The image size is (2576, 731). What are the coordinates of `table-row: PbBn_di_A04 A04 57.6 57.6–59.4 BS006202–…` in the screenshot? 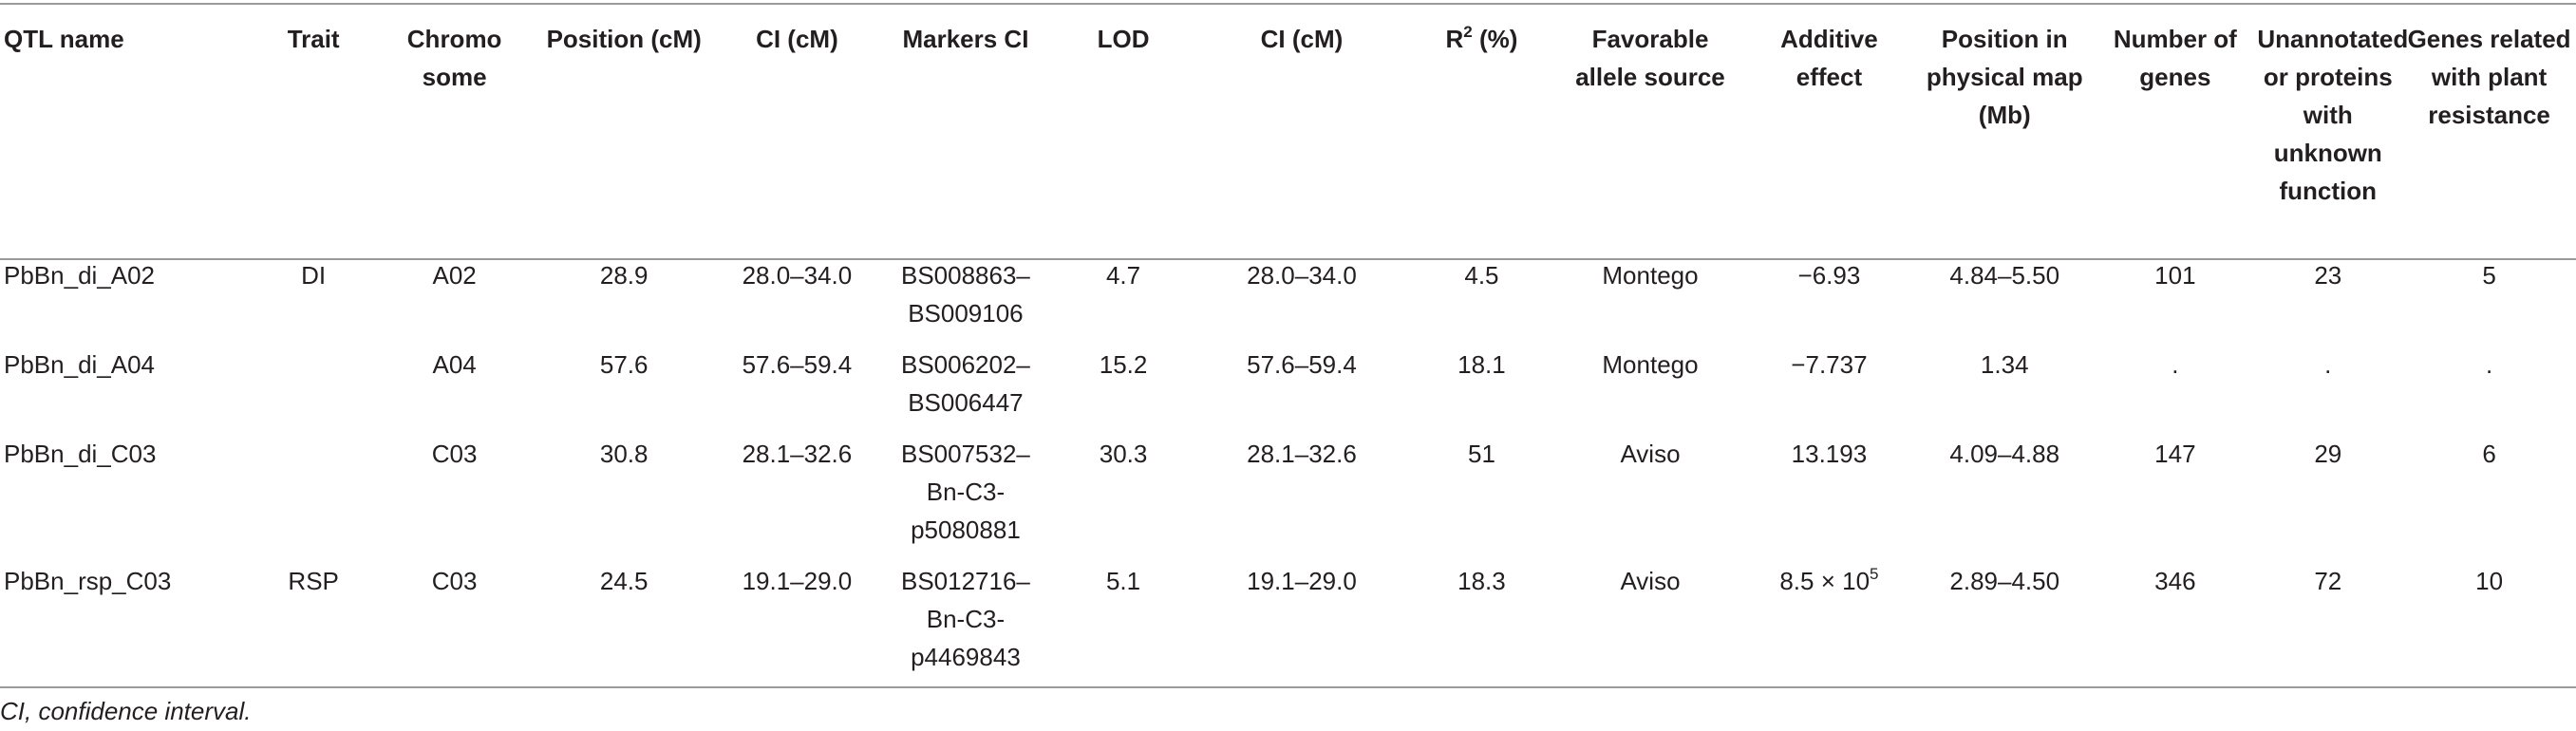 It's located at (1288, 377).